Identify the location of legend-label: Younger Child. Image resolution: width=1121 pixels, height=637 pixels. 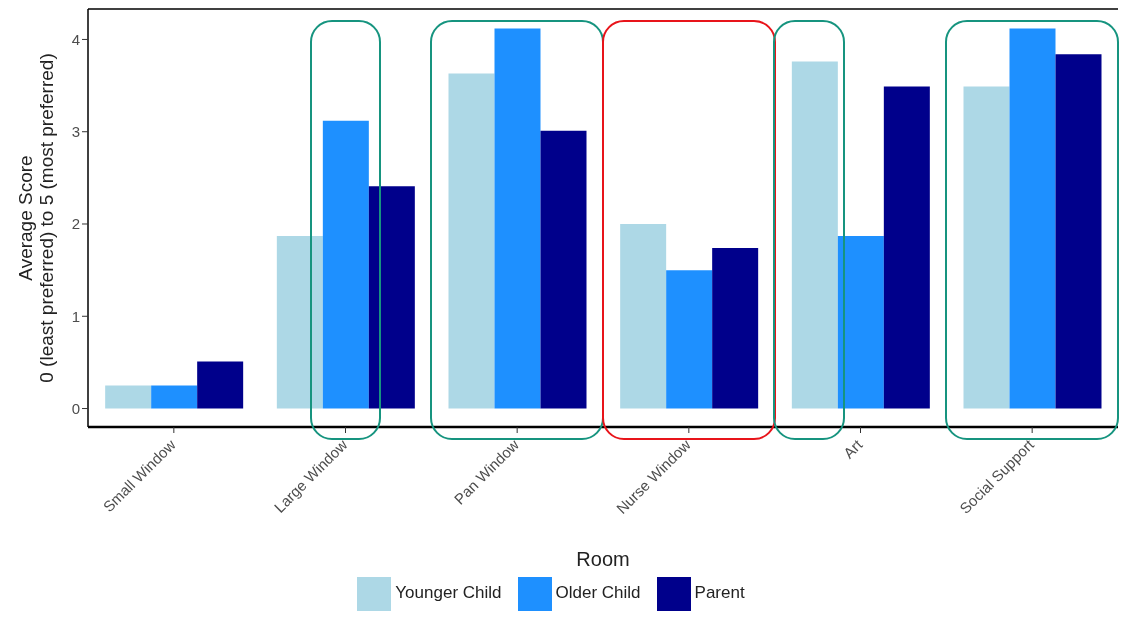
(448, 593).